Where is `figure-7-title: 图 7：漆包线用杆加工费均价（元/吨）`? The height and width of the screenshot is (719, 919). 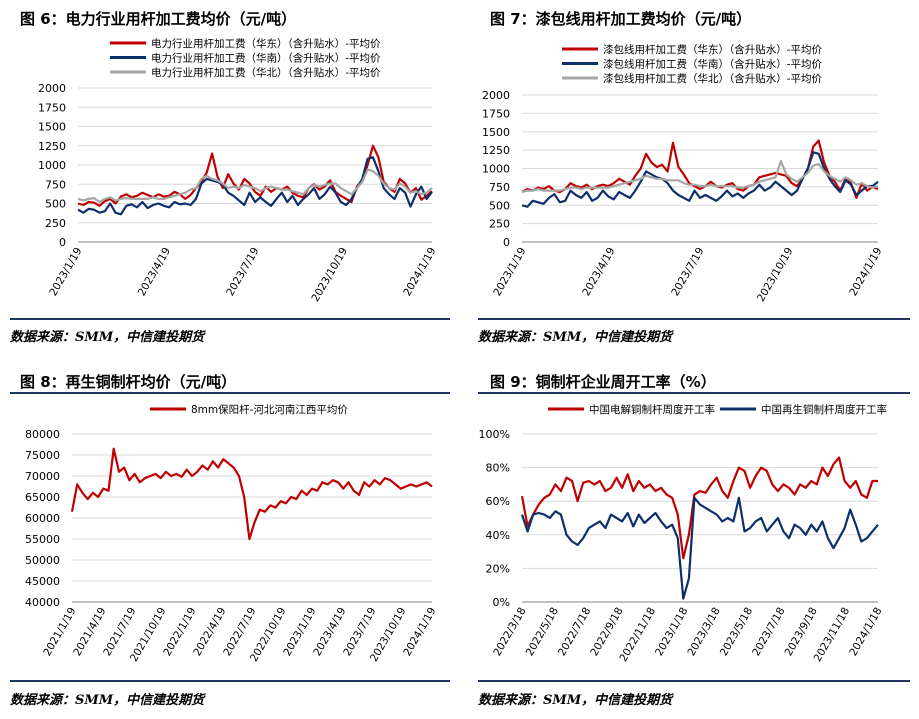 figure-7-title: 图 7：漆包线用杆加工费均价（元/吨） is located at coordinates (621, 19).